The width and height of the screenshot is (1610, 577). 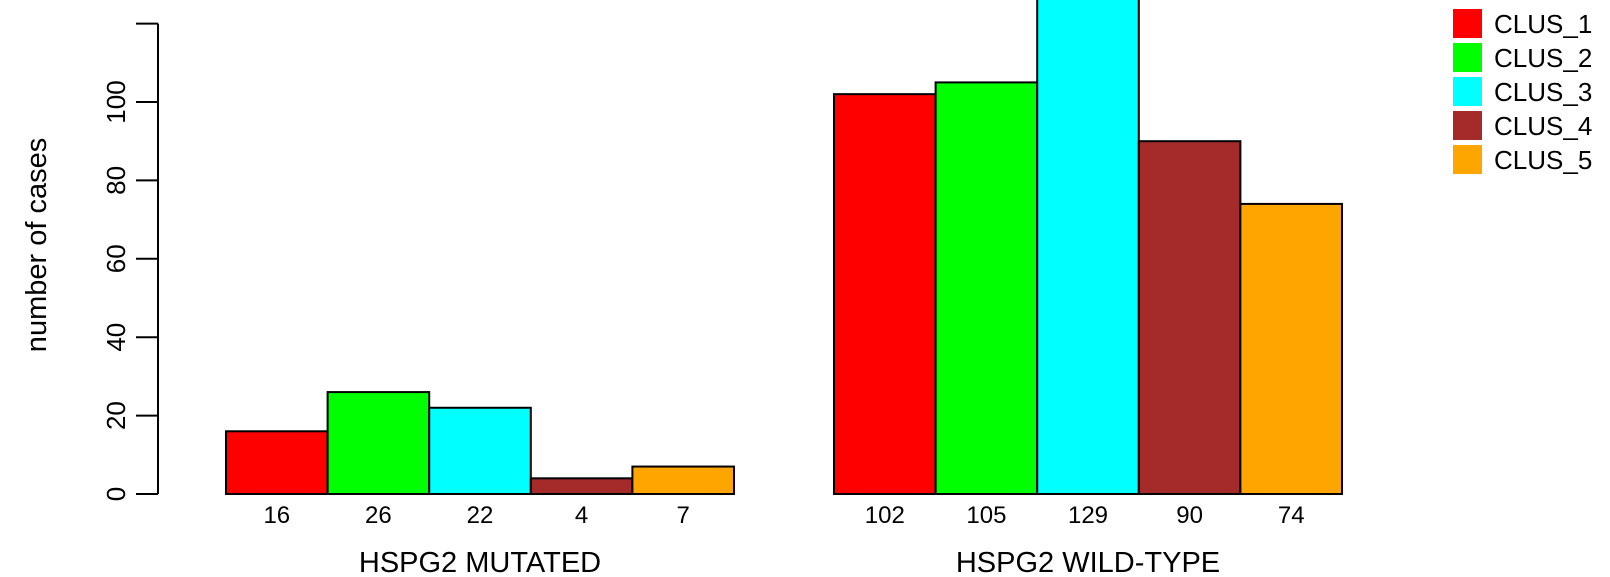 What do you see at coordinates (116, 415) in the screenshot?
I see `y-tick-label: 20` at bounding box center [116, 415].